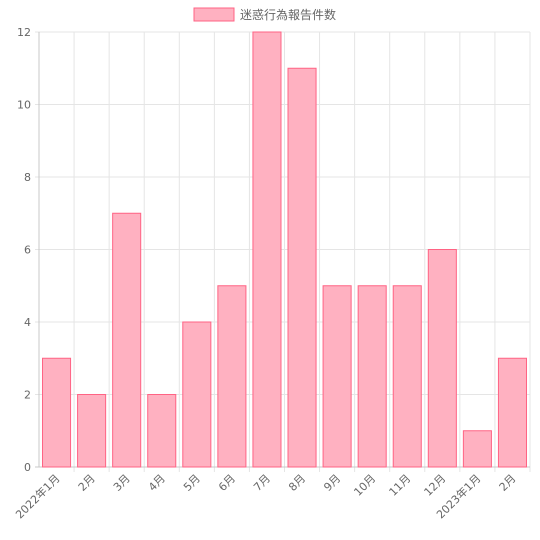 The height and width of the screenshot is (540, 540). I want to click on x-tick-label: 10月, so click(364, 485).